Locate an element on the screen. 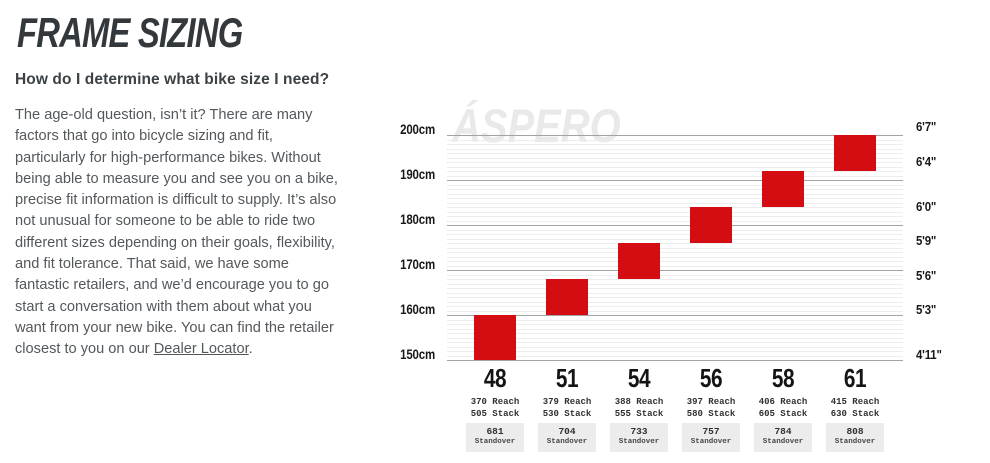  reach-value: 388 Reach is located at coordinates (639, 402).